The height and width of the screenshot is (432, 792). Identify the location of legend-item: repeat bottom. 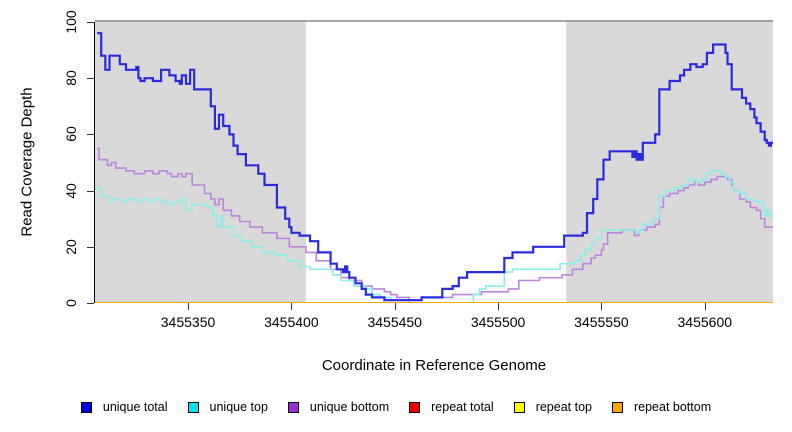
(661, 407).